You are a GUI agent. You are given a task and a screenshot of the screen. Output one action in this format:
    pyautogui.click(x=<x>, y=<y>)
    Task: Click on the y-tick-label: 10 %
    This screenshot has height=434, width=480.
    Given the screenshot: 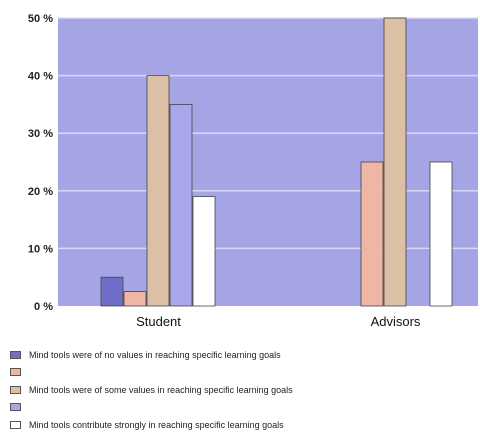 What is the action you would take?
    pyautogui.click(x=40, y=249)
    